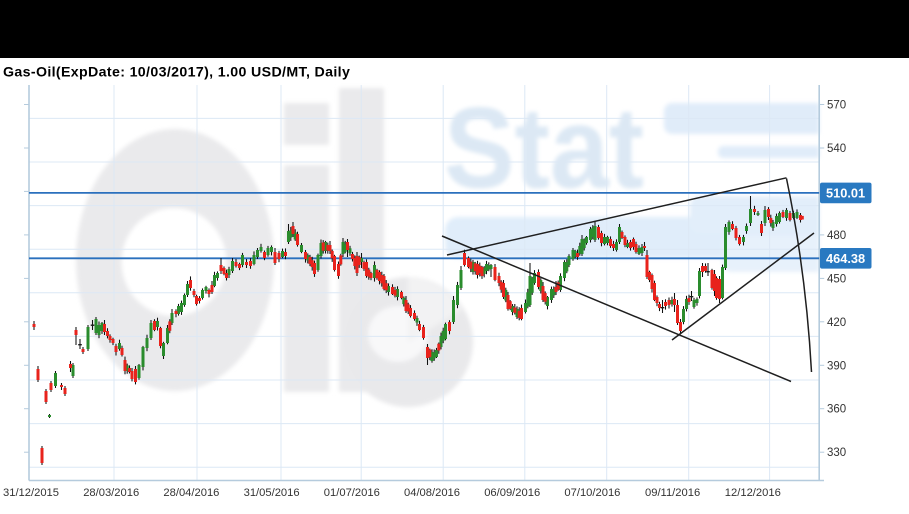 The height and width of the screenshot is (514, 909). What do you see at coordinates (31, 493) in the screenshot?
I see `svg-text: 31/12/2015` at bounding box center [31, 493].